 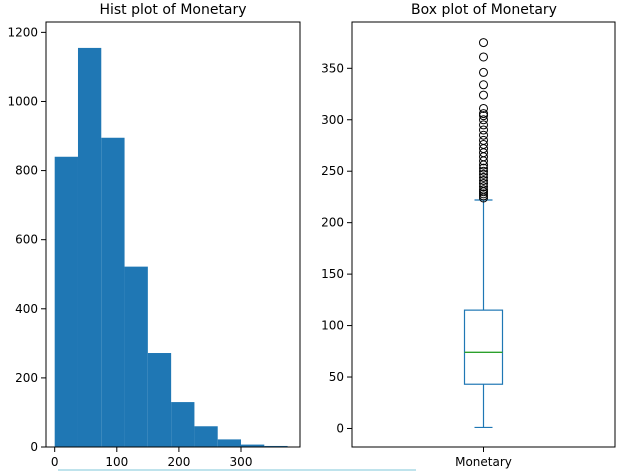 What do you see at coordinates (178, 462) in the screenshot?
I see `histogram-x-tick-label: 200` at bounding box center [178, 462].